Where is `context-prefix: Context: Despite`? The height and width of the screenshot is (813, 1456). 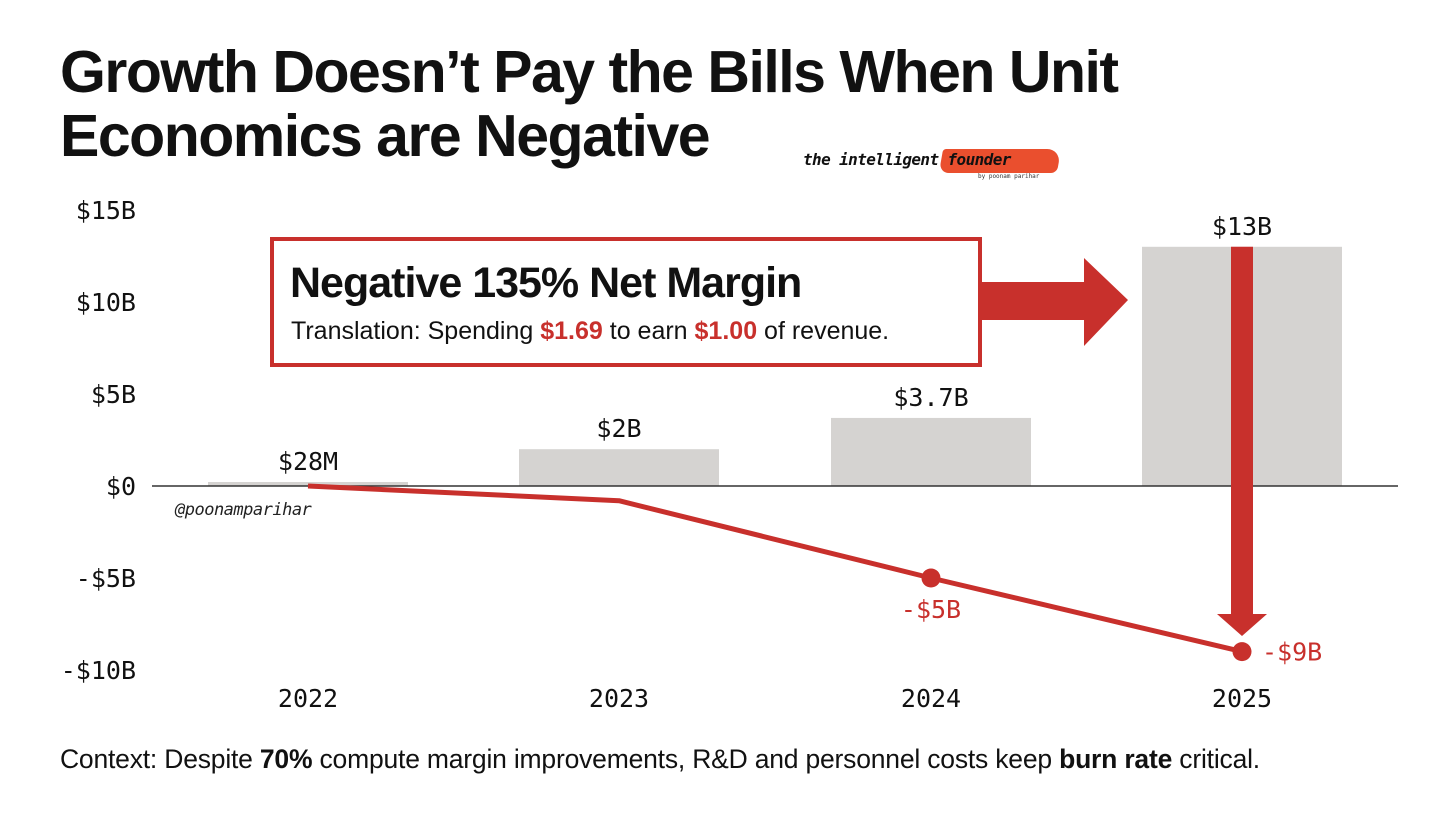
context-prefix: Context: Despite is located at coordinates (160, 759).